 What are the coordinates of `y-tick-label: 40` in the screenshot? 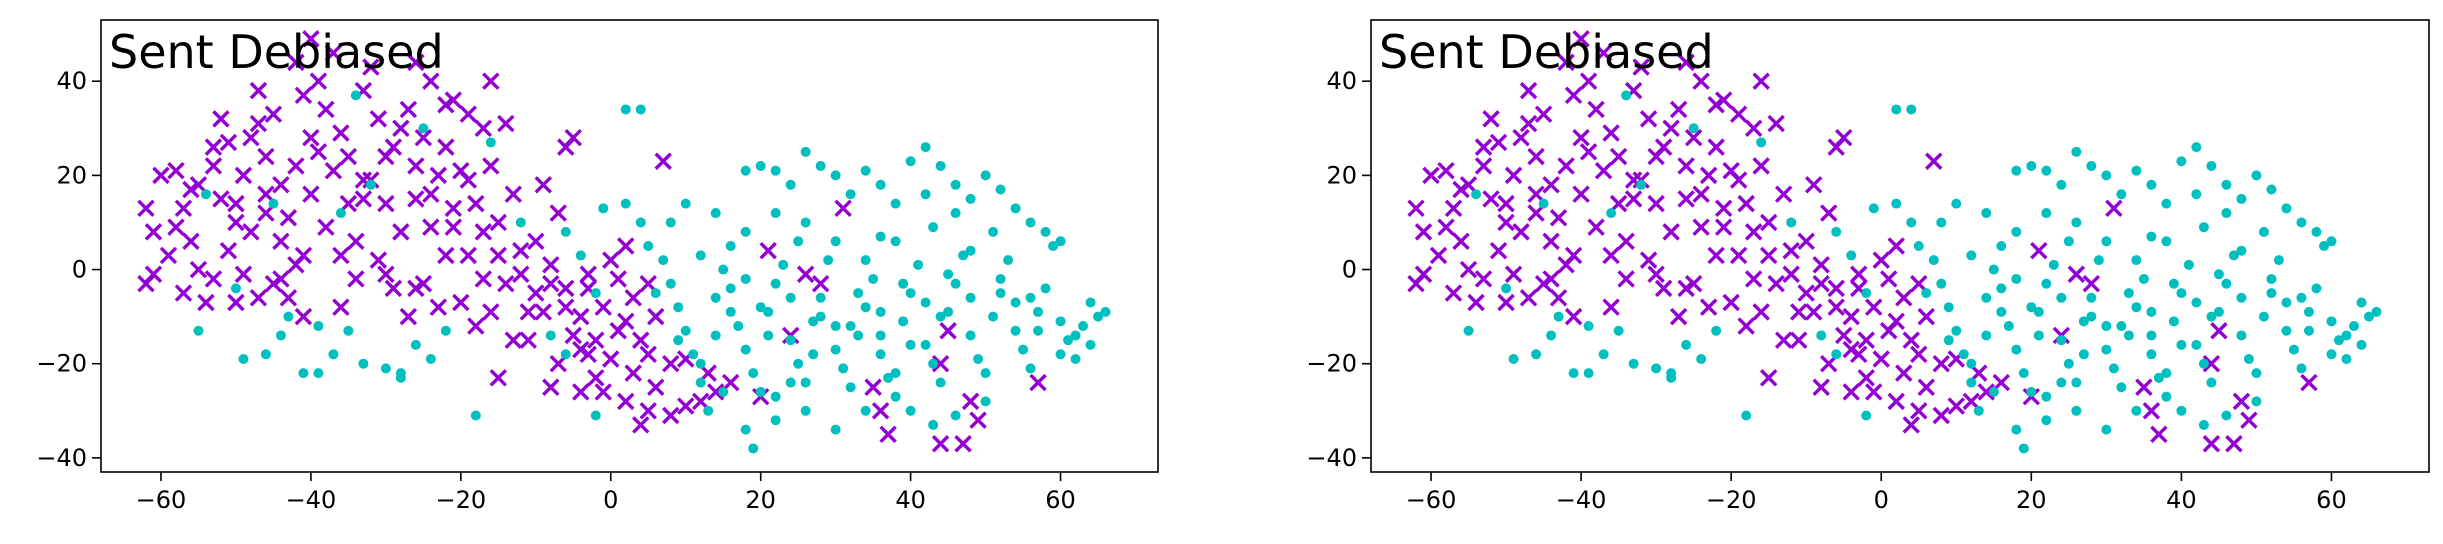 It's located at (71, 81).